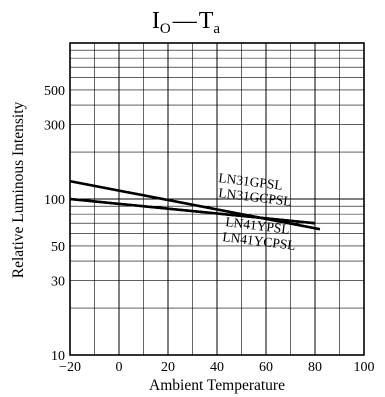  Describe the element at coordinates (18, 190) in the screenshot. I see `y-axis-label: Relative Luminous Intensity` at that location.